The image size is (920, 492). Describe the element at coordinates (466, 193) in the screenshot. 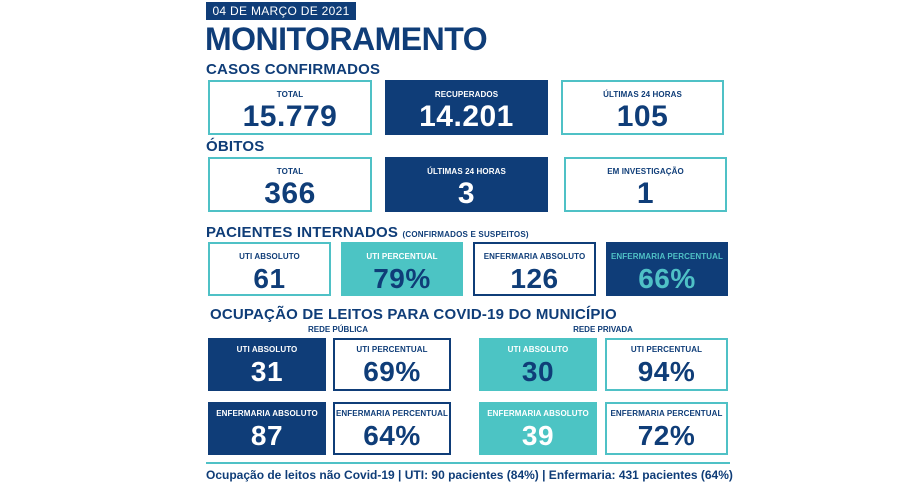

I see `obitos-ultimas24-value: 3` at that location.